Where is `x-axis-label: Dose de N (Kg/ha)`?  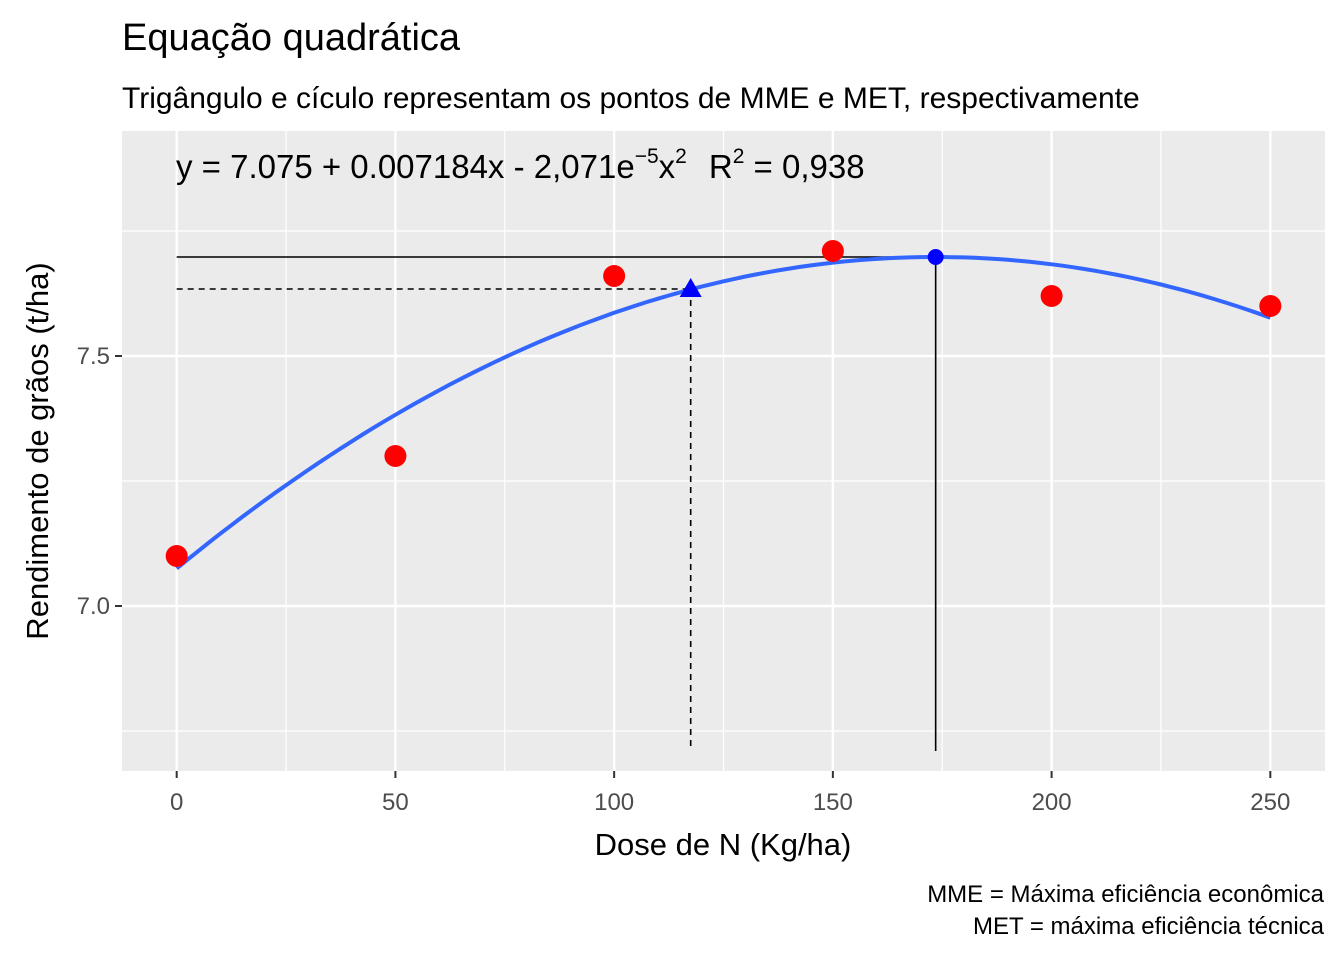 x-axis-label: Dose de N (Kg/ha) is located at coordinates (723, 844).